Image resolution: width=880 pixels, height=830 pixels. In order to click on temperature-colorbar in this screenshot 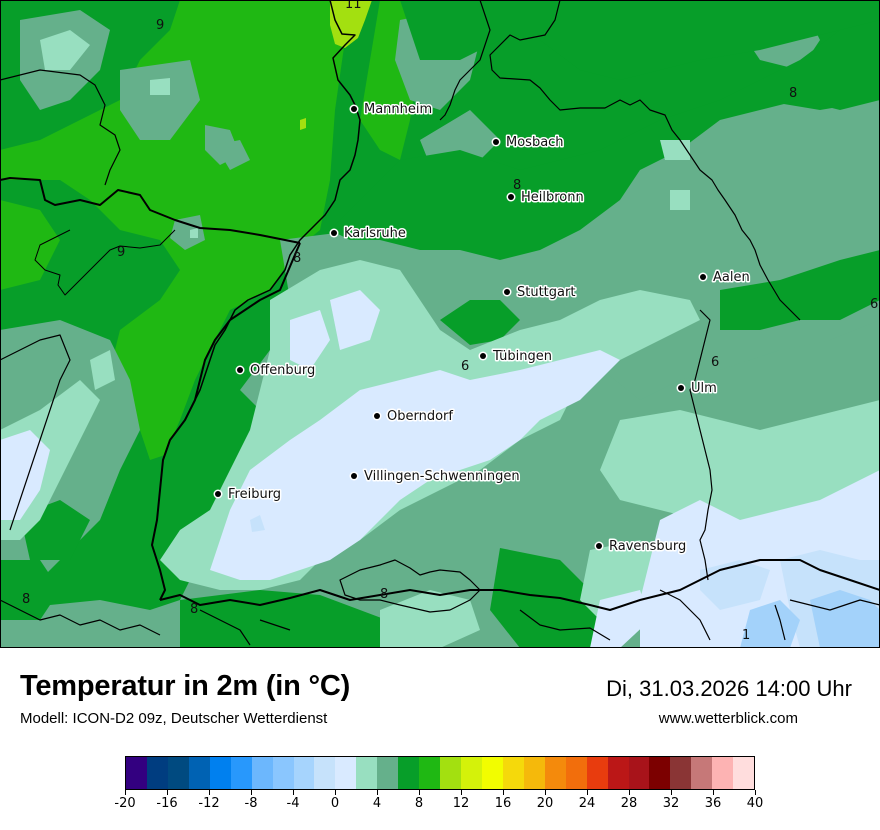, I will do `click(440, 773)`.